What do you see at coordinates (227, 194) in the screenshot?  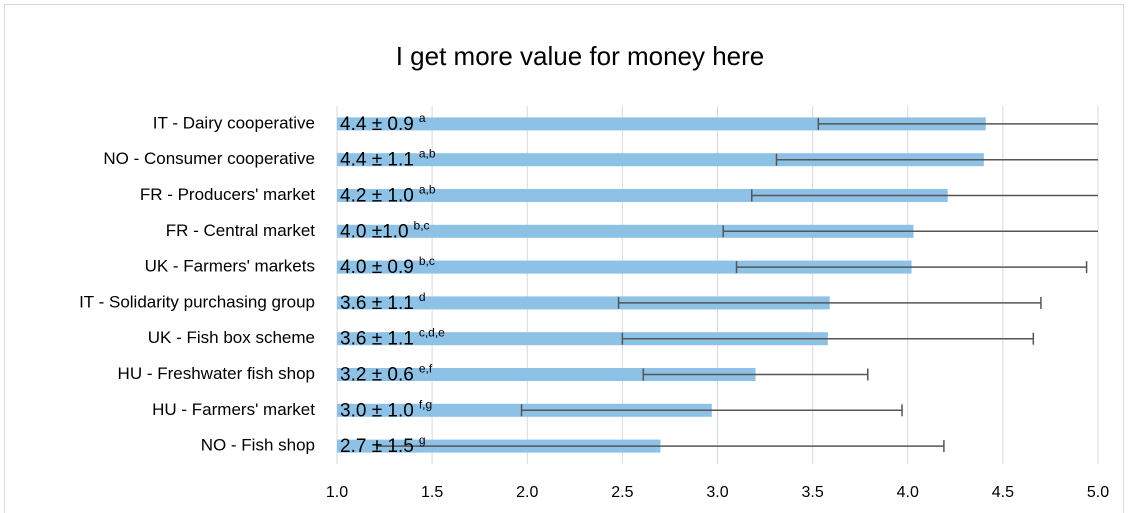 I see `category-label: FR - Producers' market` at bounding box center [227, 194].